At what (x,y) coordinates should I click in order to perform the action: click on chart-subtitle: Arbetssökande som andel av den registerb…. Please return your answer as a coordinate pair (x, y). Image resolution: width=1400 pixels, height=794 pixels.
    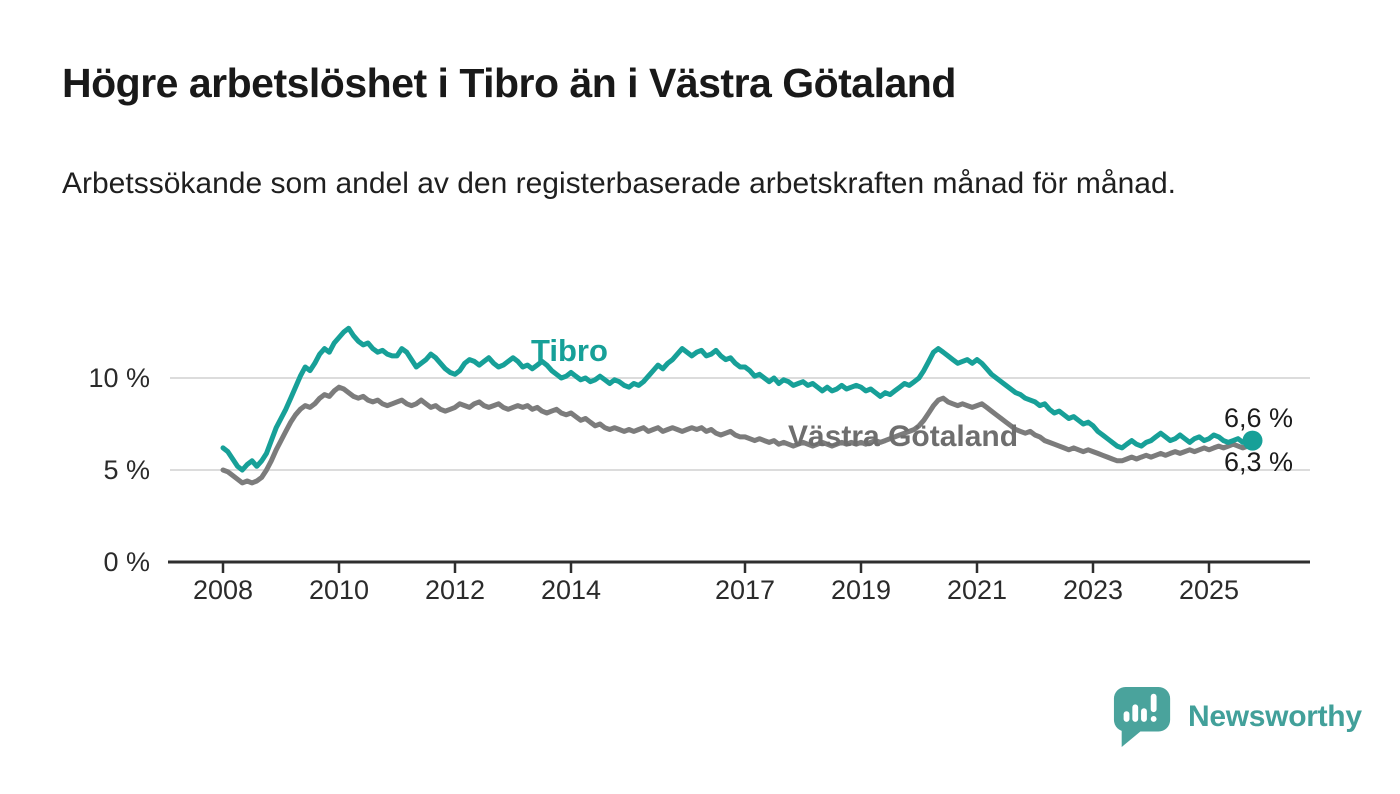
    Looking at the image, I should click on (619, 183).